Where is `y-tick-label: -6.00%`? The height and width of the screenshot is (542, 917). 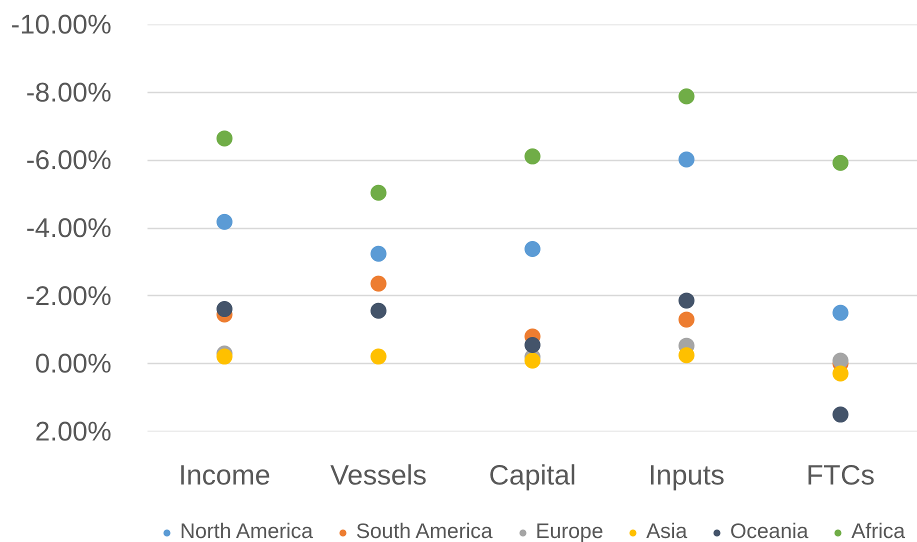 y-tick-label: -6.00% is located at coordinates (69, 160).